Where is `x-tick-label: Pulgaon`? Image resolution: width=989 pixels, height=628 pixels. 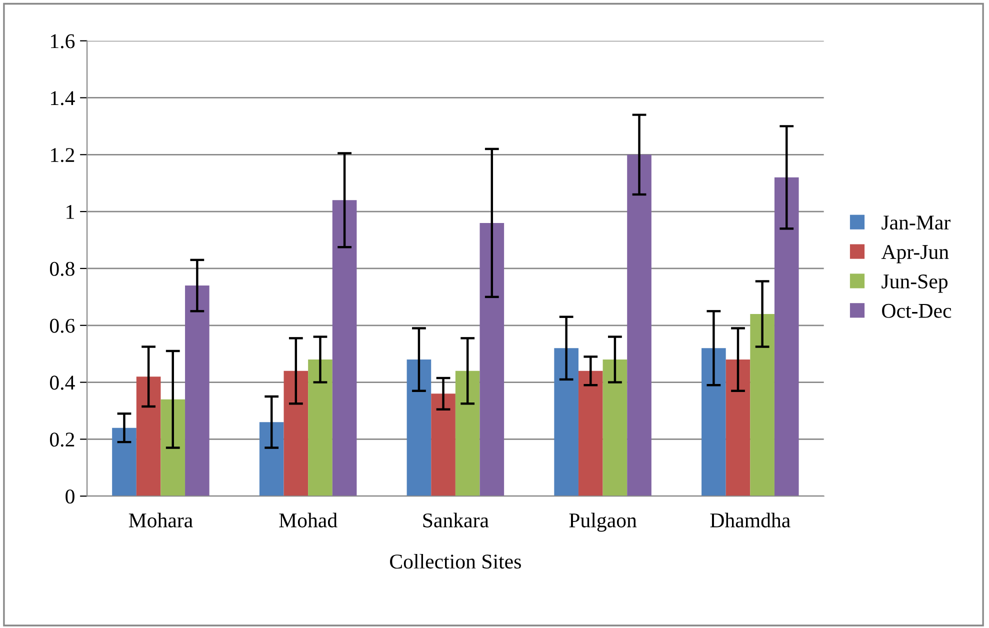 x-tick-label: Pulgaon is located at coordinates (603, 522).